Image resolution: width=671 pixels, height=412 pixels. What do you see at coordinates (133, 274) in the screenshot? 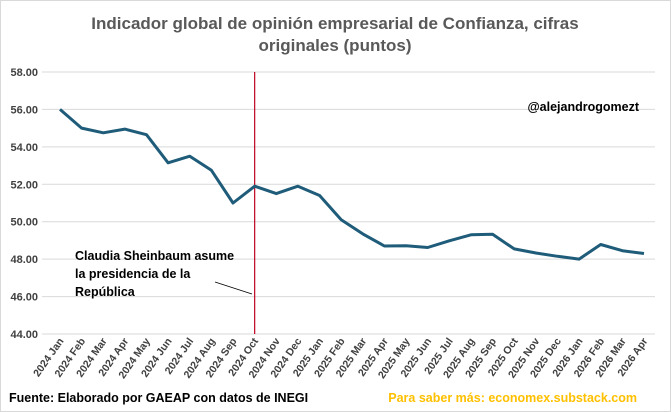
I see `annotation-line-2: la presidencia de la` at bounding box center [133, 274].